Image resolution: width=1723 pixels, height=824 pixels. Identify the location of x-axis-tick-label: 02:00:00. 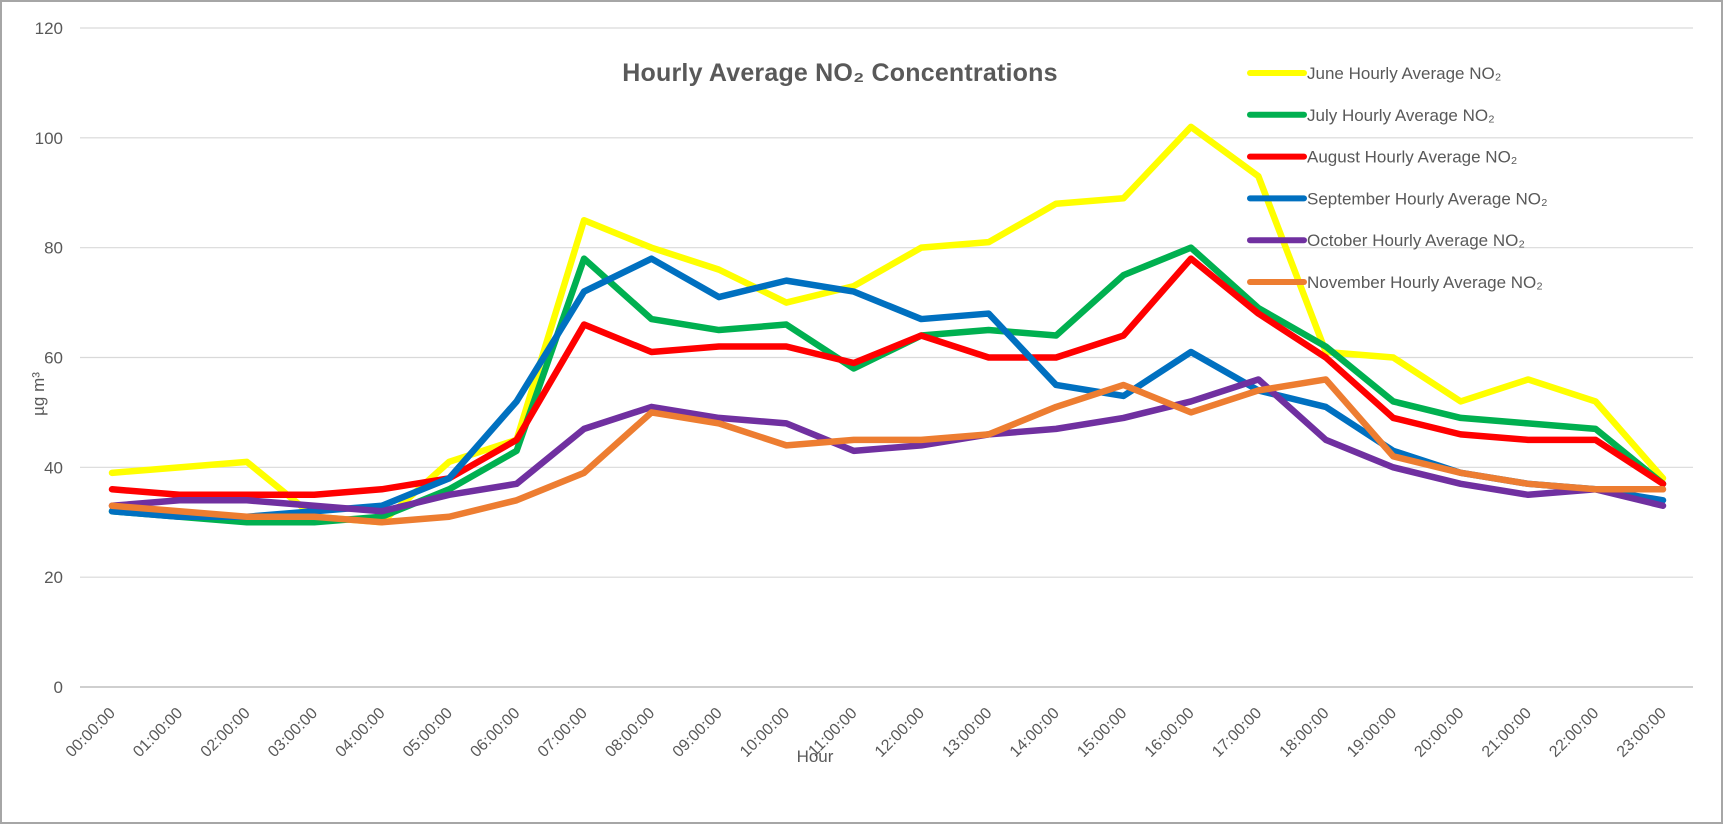
(226, 733).